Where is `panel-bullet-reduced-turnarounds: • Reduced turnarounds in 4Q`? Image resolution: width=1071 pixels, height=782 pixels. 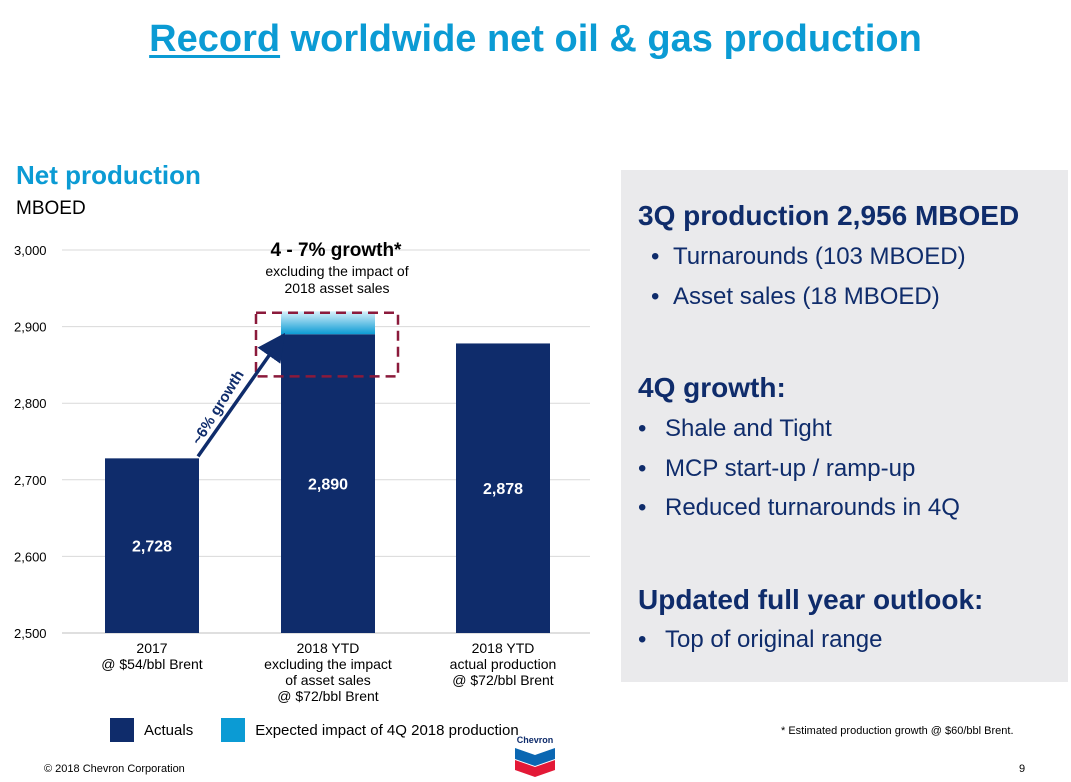
panel-bullet-reduced-turnarounds: • Reduced turnarounds in 4Q is located at coordinates (799, 507).